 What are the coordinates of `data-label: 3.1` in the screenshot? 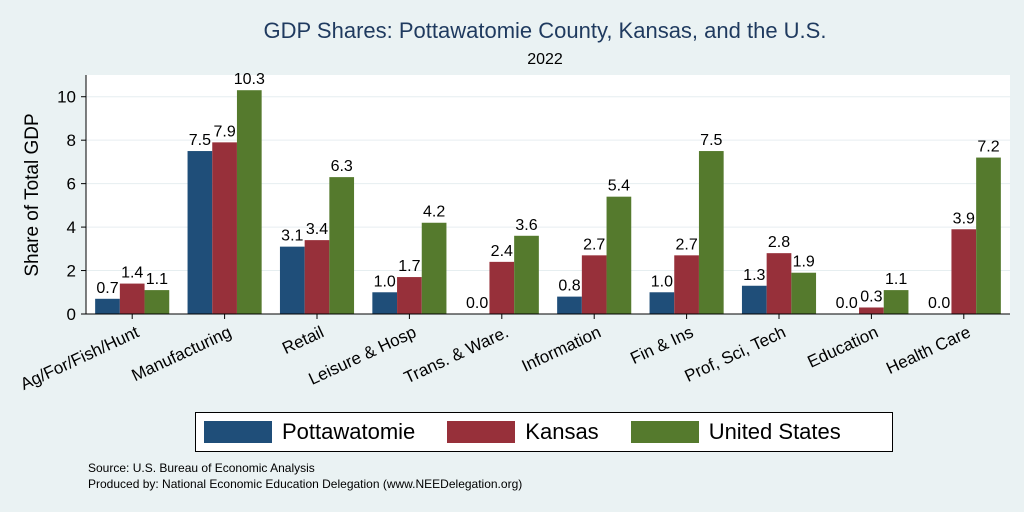 It's located at (292, 236).